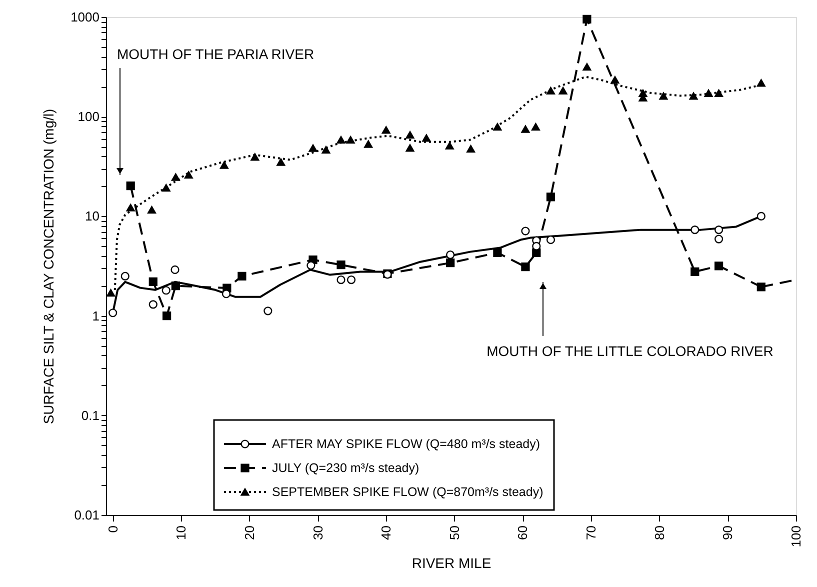 The width and height of the screenshot is (817, 587). I want to click on x-tick-label: 70, so click(591, 533).